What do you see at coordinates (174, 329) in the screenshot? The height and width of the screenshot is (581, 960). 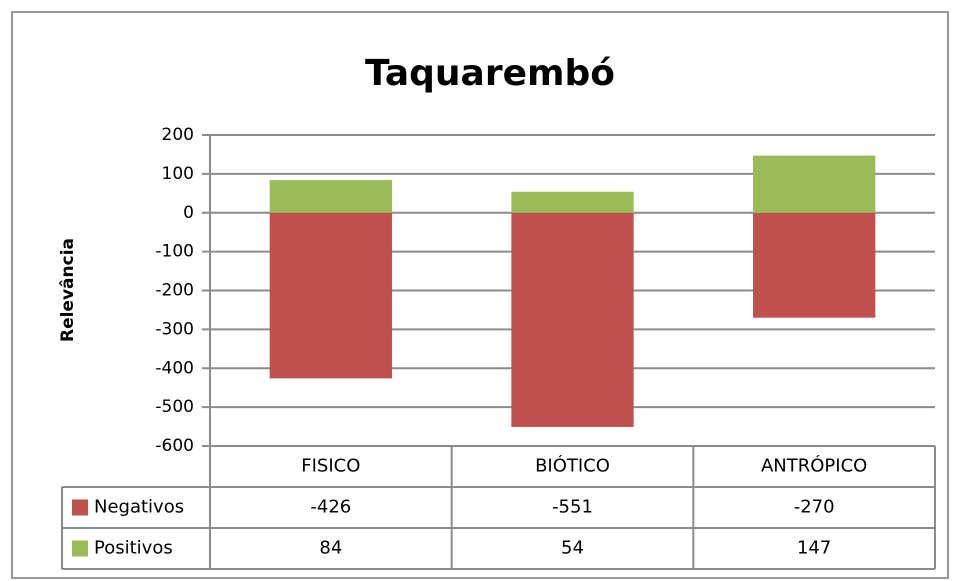 I see `y-tick-label: -300` at bounding box center [174, 329].